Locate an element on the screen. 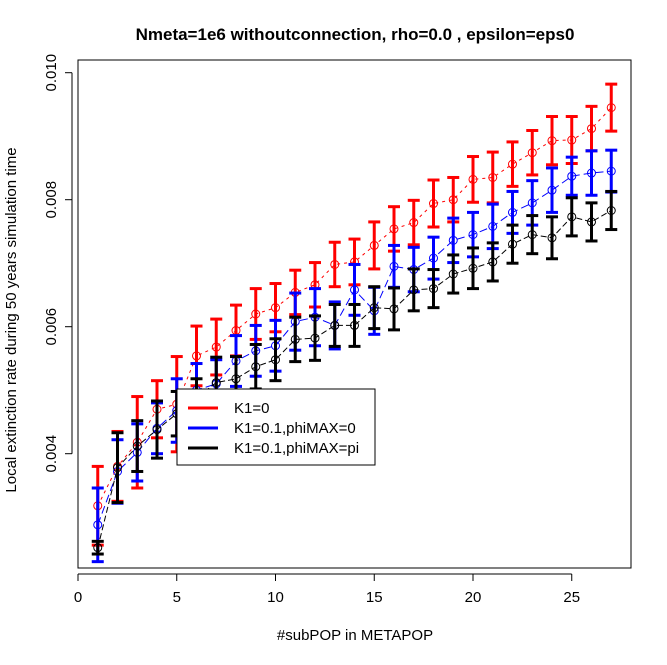  legend: K1=0 K1=0.1,phiMAX=0 K1=0.1,phiMAX=pi is located at coordinates (276, 427).